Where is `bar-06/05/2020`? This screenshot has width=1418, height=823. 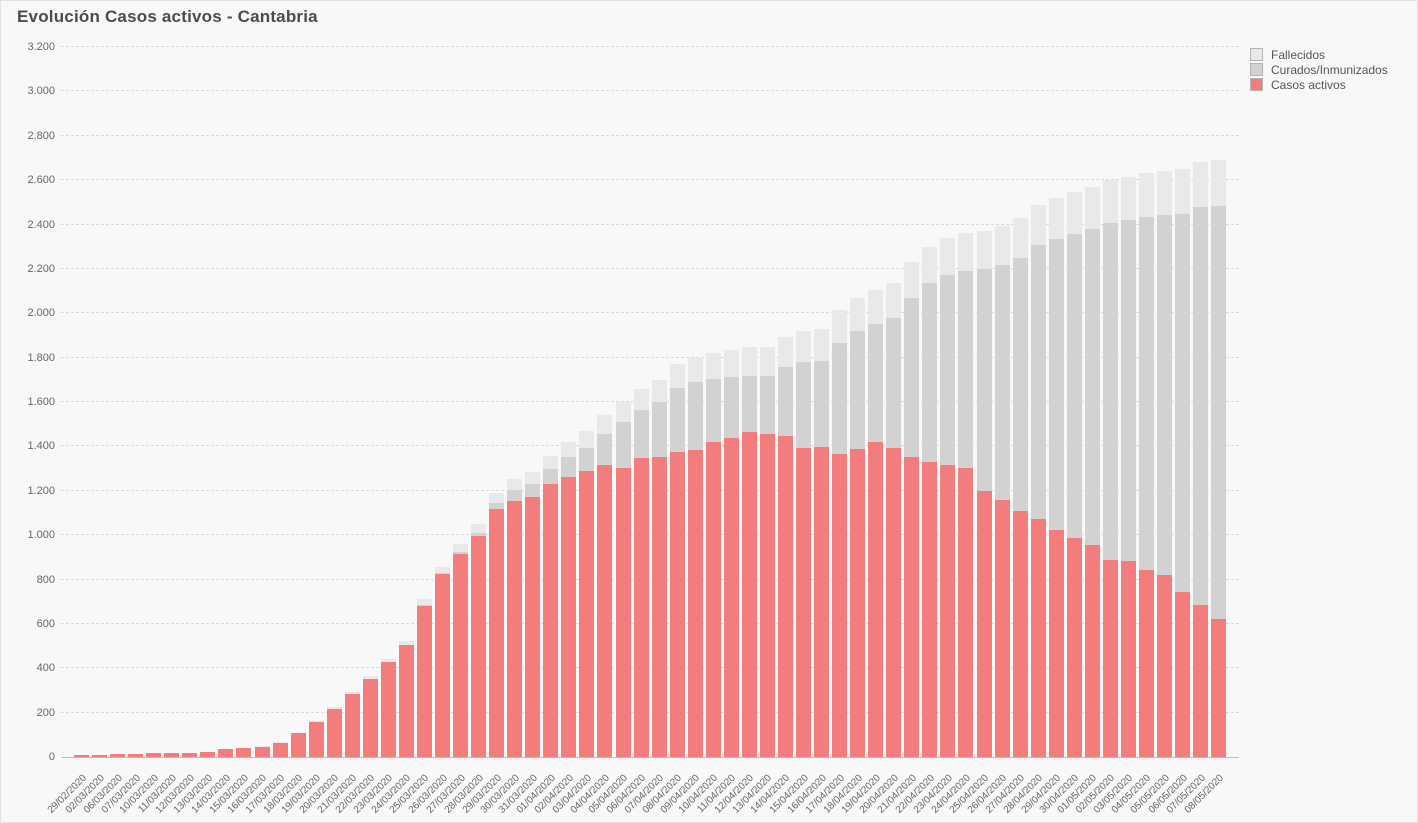
bar-06/05/2020 is located at coordinates (1183, 463).